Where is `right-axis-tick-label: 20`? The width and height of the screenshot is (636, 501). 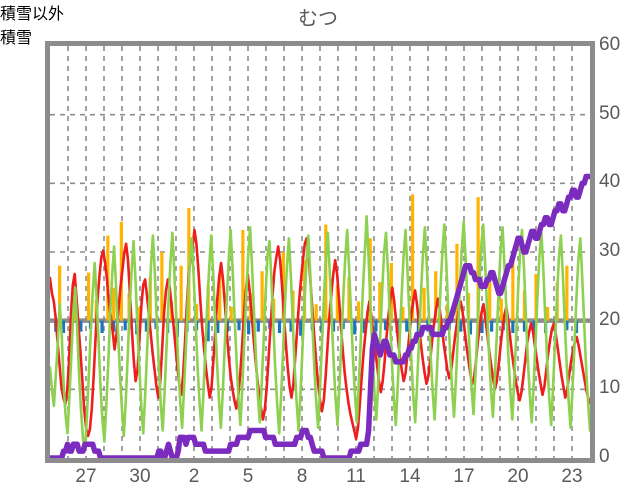 right-axis-tick-label: 20 is located at coordinates (610, 319).